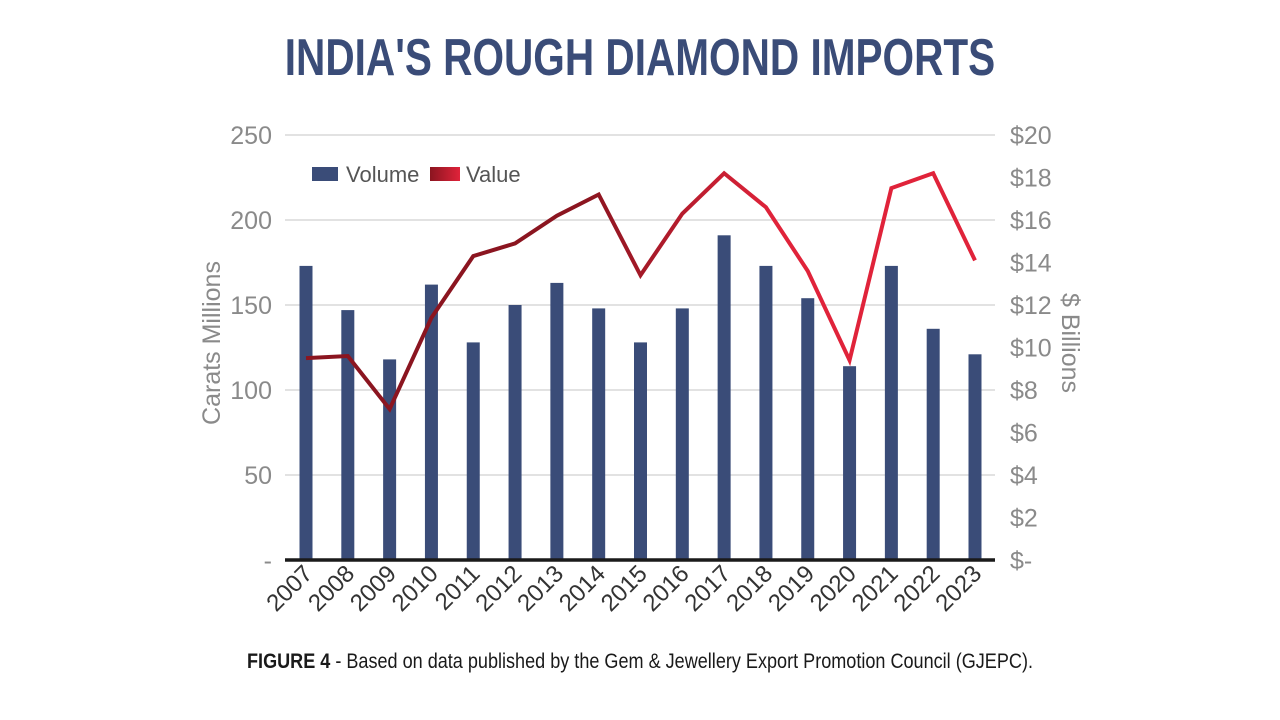 This screenshot has height=720, width=1280. Describe the element at coordinates (325, 174) in the screenshot. I see `legend-volume-swatch` at that location.